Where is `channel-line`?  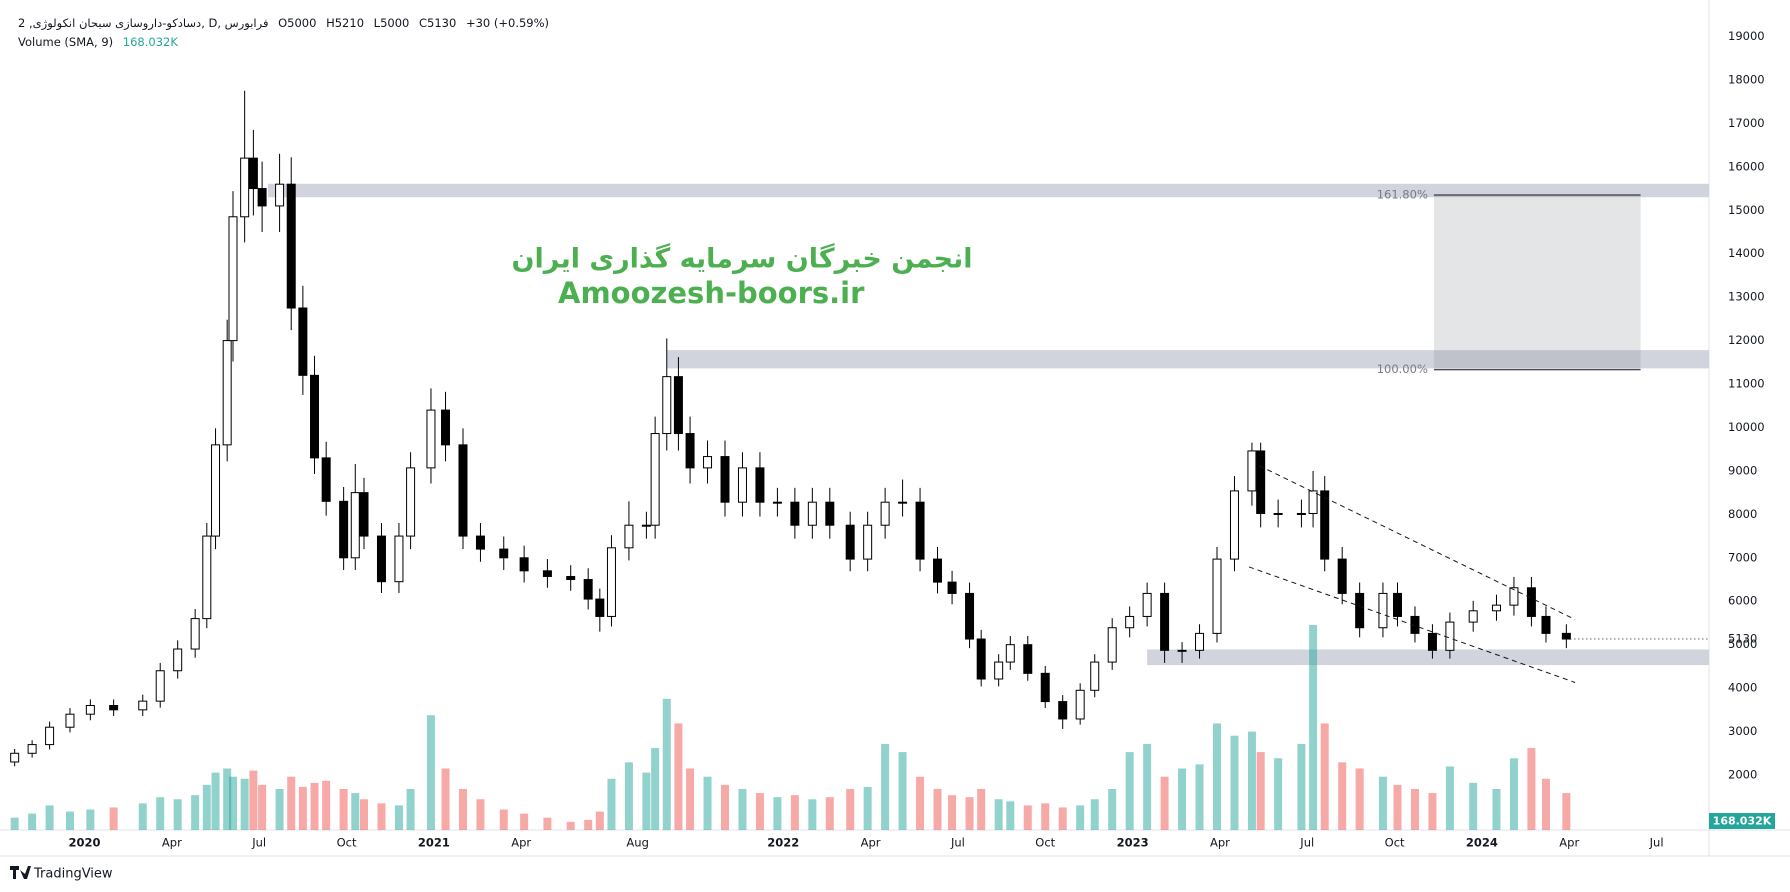
channel-line is located at coordinates (1417, 542).